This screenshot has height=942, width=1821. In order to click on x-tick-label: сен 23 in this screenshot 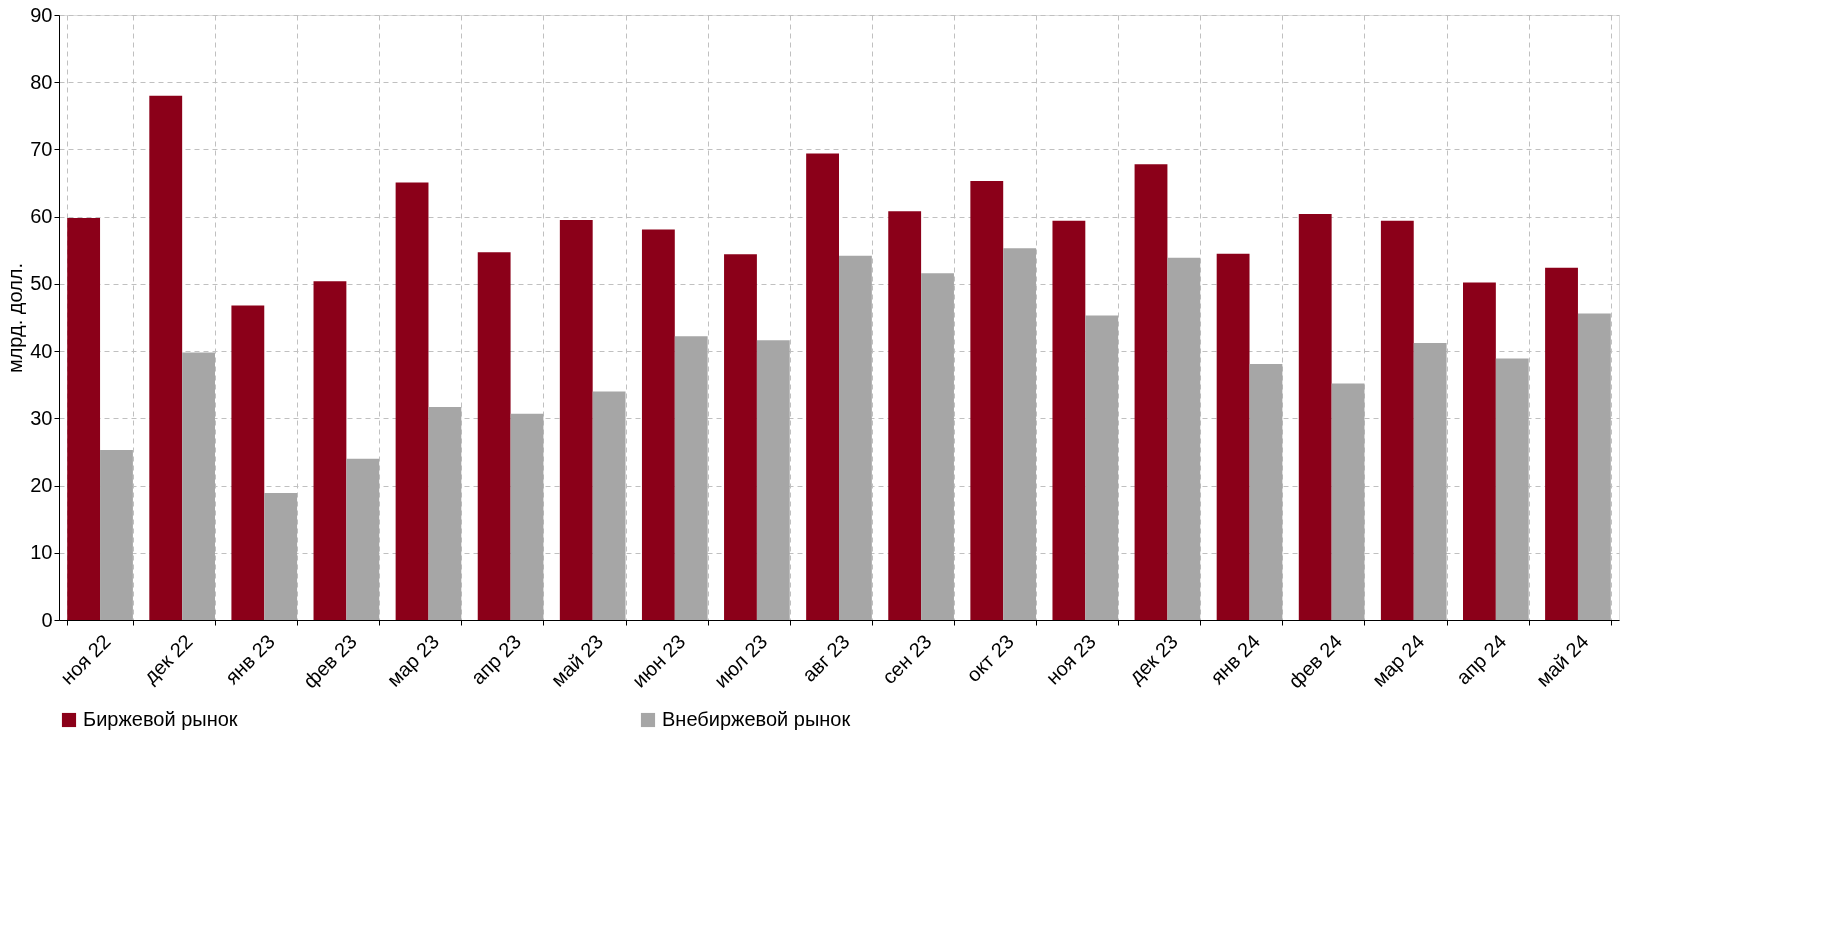, I will do `click(906, 659)`.